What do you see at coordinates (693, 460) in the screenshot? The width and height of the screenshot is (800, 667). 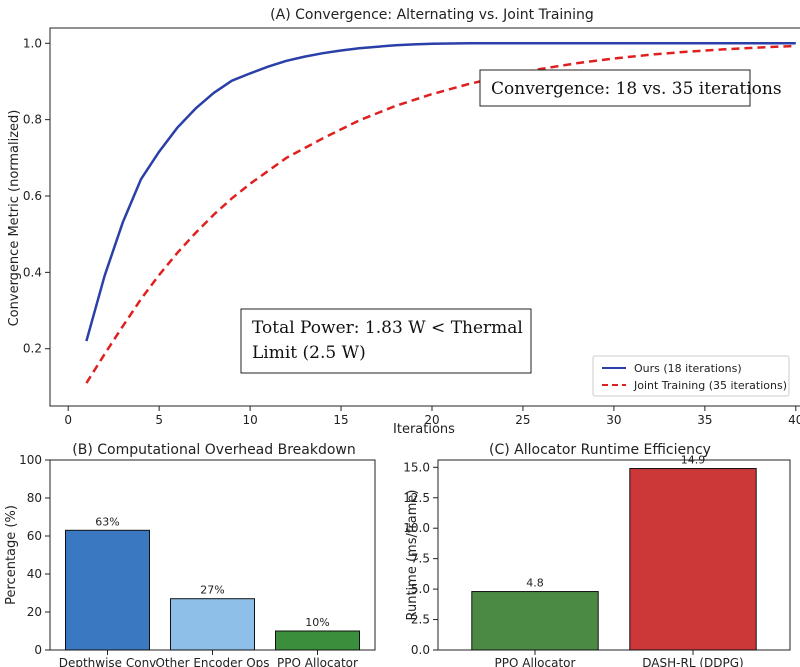 I see `panel-c-value-label: 14.9` at bounding box center [693, 460].